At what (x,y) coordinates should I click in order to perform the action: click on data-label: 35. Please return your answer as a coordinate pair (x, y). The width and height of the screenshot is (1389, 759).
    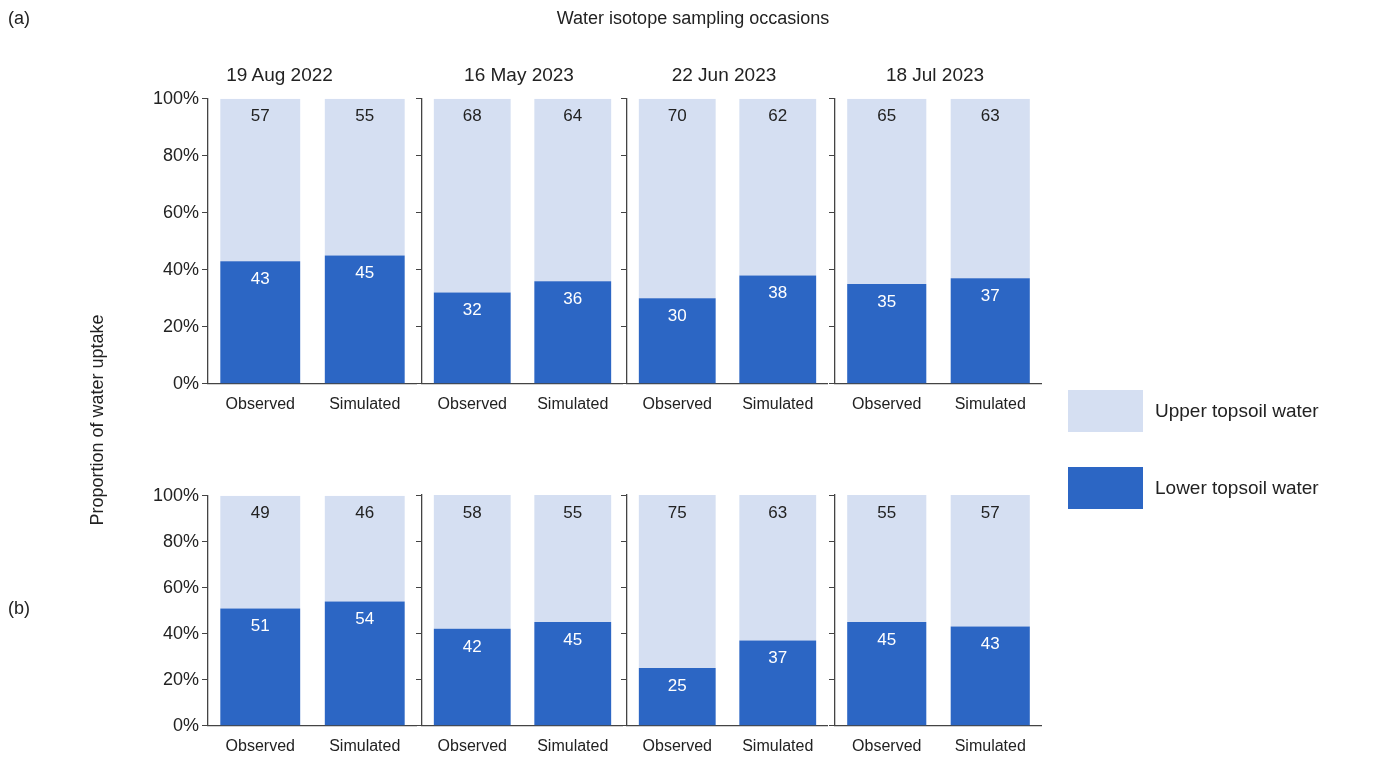
    Looking at the image, I should click on (887, 301).